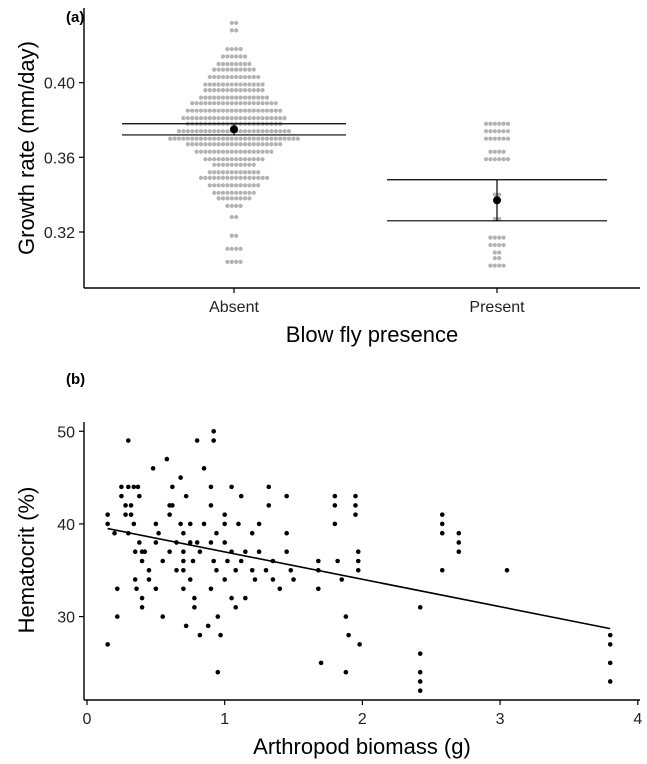  I want to click on panel-a-means, so click(364, 172).